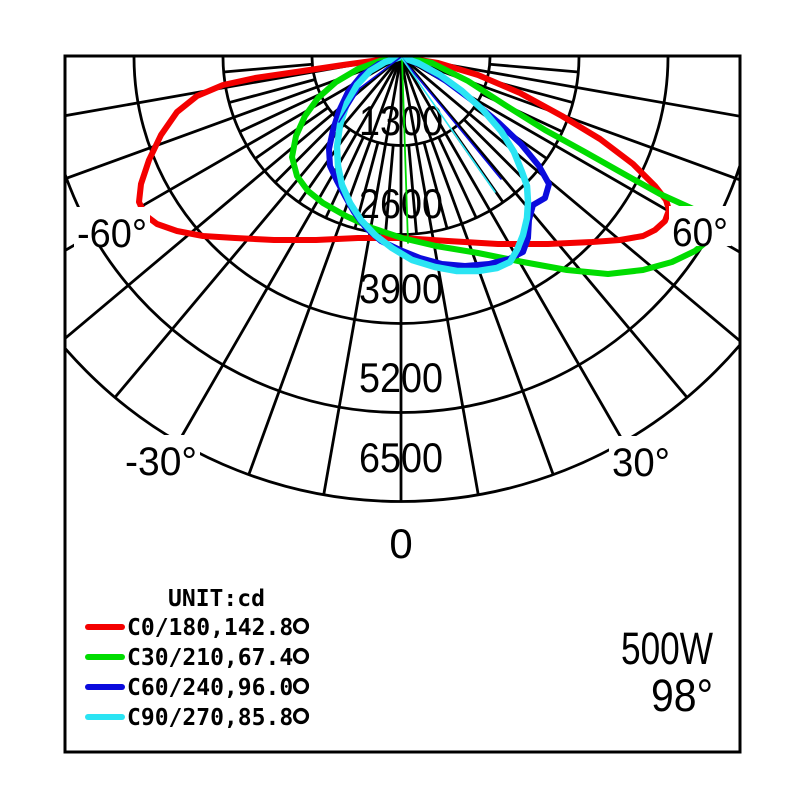  I want to click on radial-tick-label: 1300, so click(401, 120).